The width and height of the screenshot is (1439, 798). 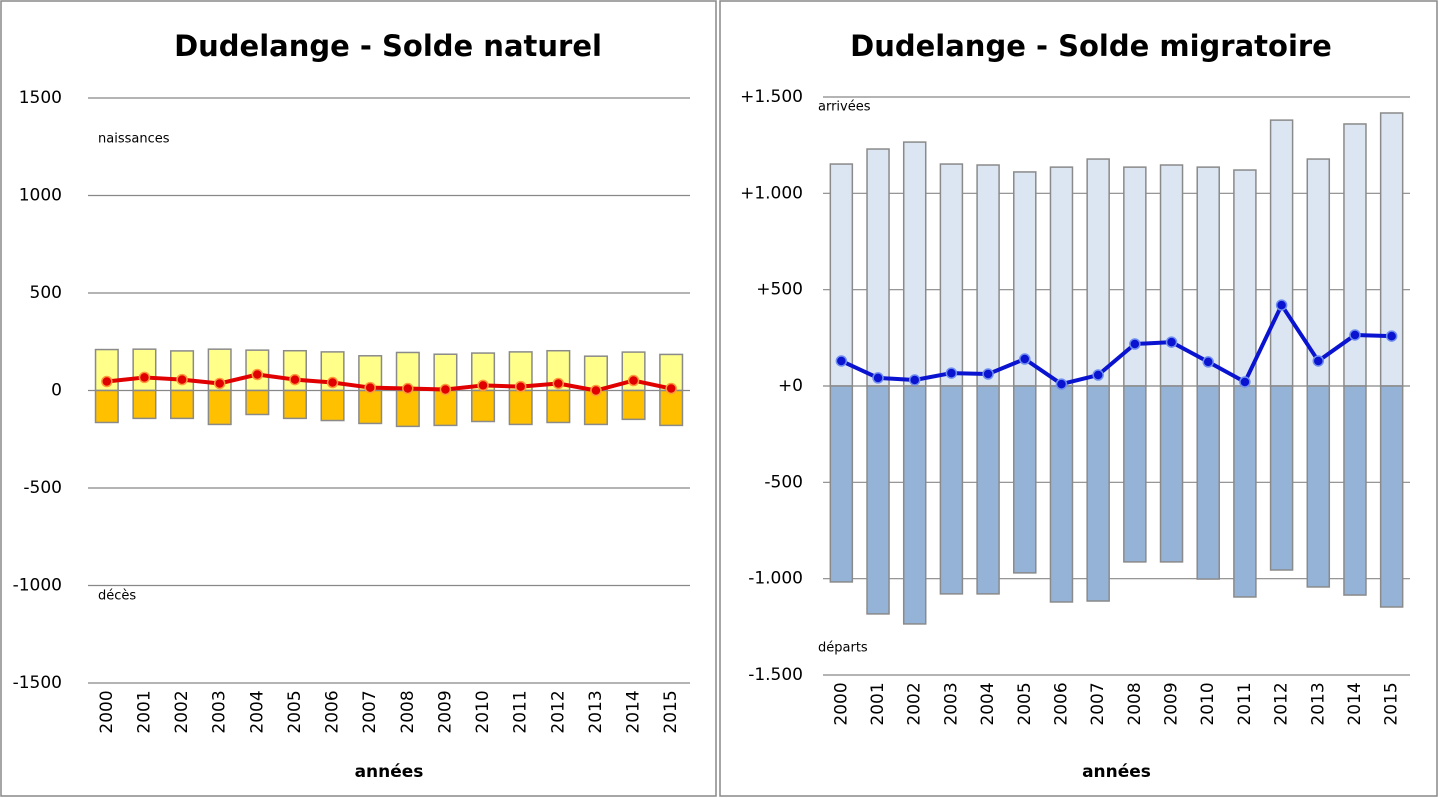 What do you see at coordinates (333, 711) in the screenshot?
I see `x-tick-label: 2006` at bounding box center [333, 711].